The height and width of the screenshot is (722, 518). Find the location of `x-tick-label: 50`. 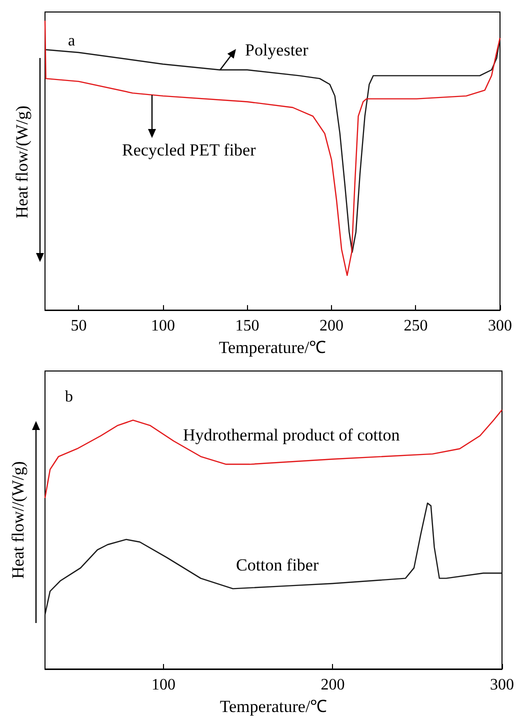

x-tick-label: 50 is located at coordinates (78, 326).